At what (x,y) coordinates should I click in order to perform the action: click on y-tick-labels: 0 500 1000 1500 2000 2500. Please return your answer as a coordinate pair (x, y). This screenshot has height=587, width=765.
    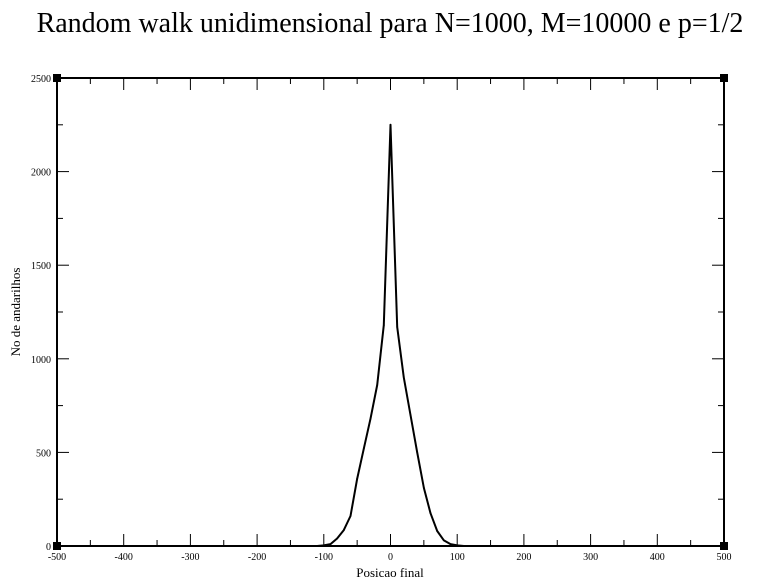
    Looking at the image, I should click on (41, 313).